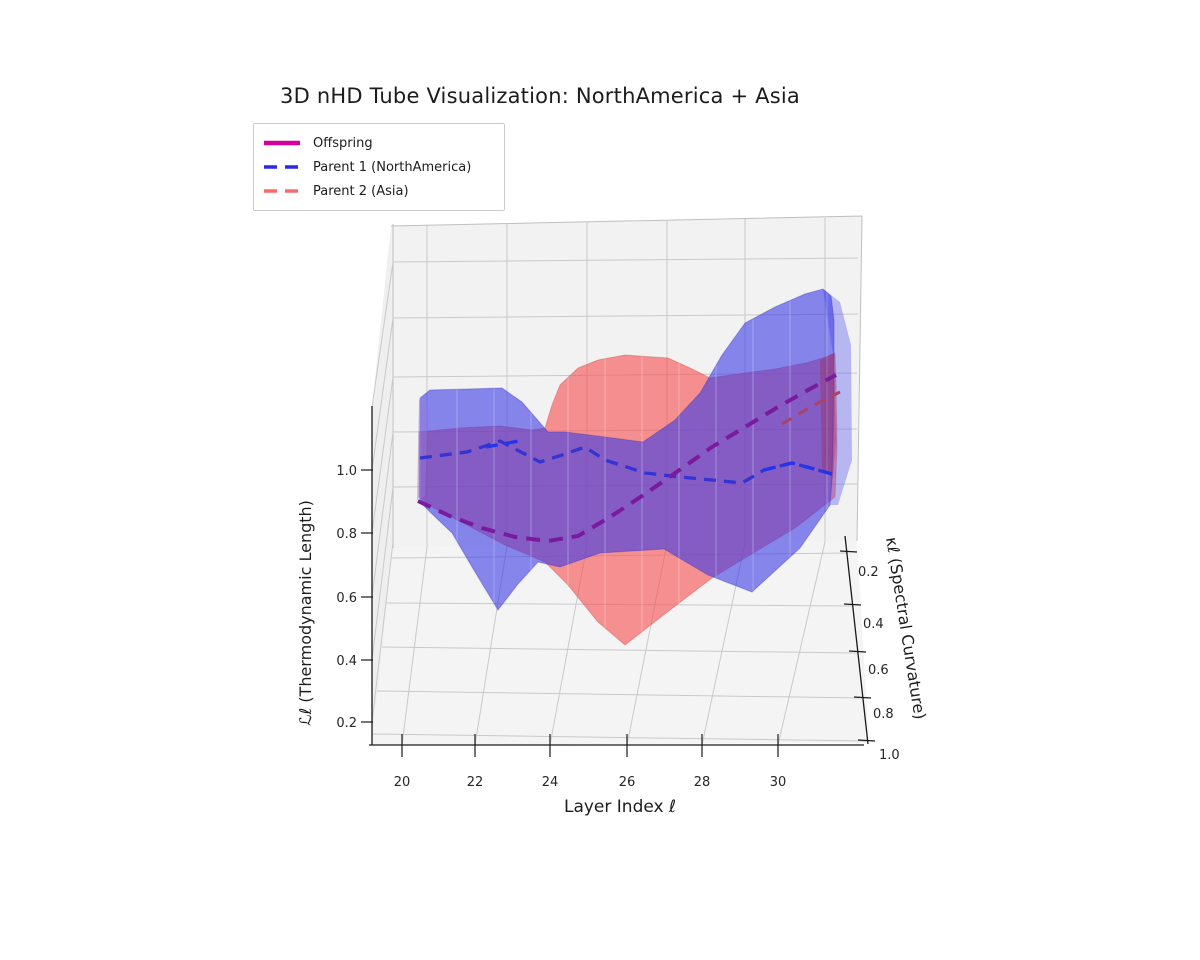  What do you see at coordinates (475, 782) in the screenshot?
I see `x-tick-label: 22` at bounding box center [475, 782].